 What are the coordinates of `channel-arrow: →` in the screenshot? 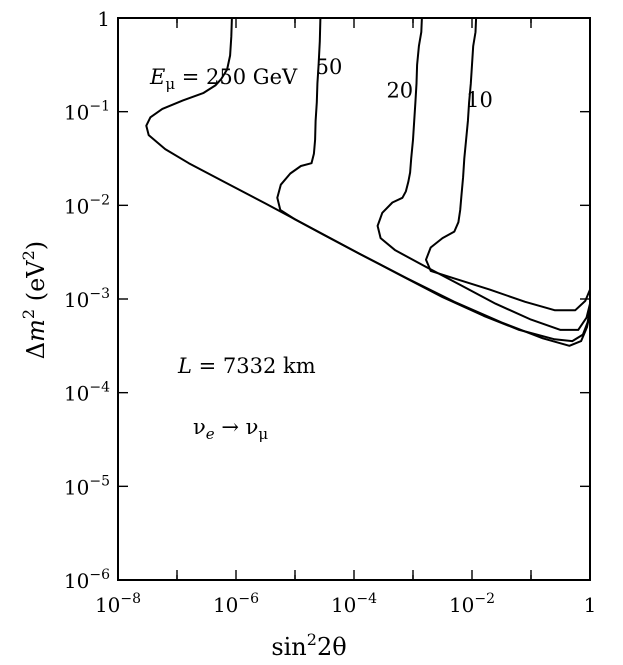 It's located at (230, 427).